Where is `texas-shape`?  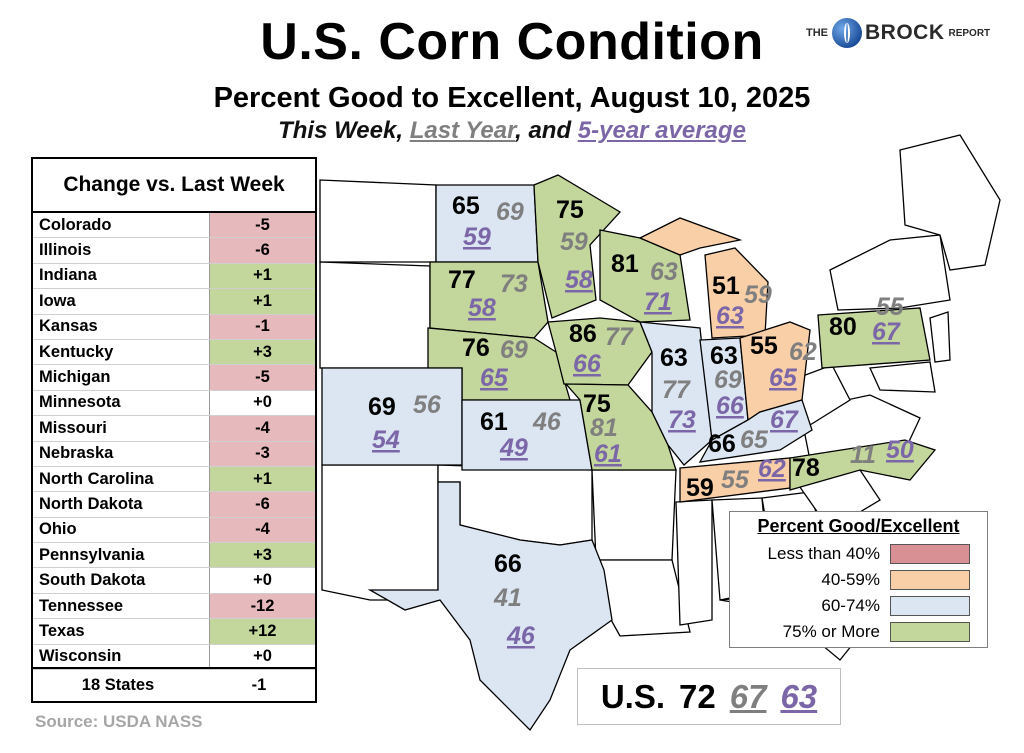
texas-shape is located at coordinates (490, 606).